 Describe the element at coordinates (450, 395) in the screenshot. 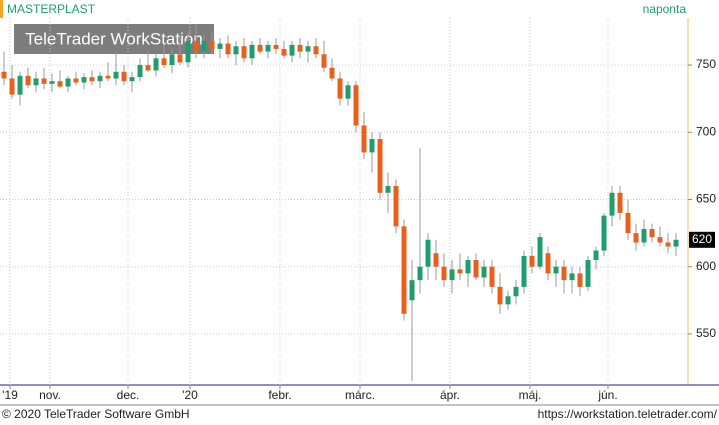

I see `x-tick-label: ápr.` at that location.